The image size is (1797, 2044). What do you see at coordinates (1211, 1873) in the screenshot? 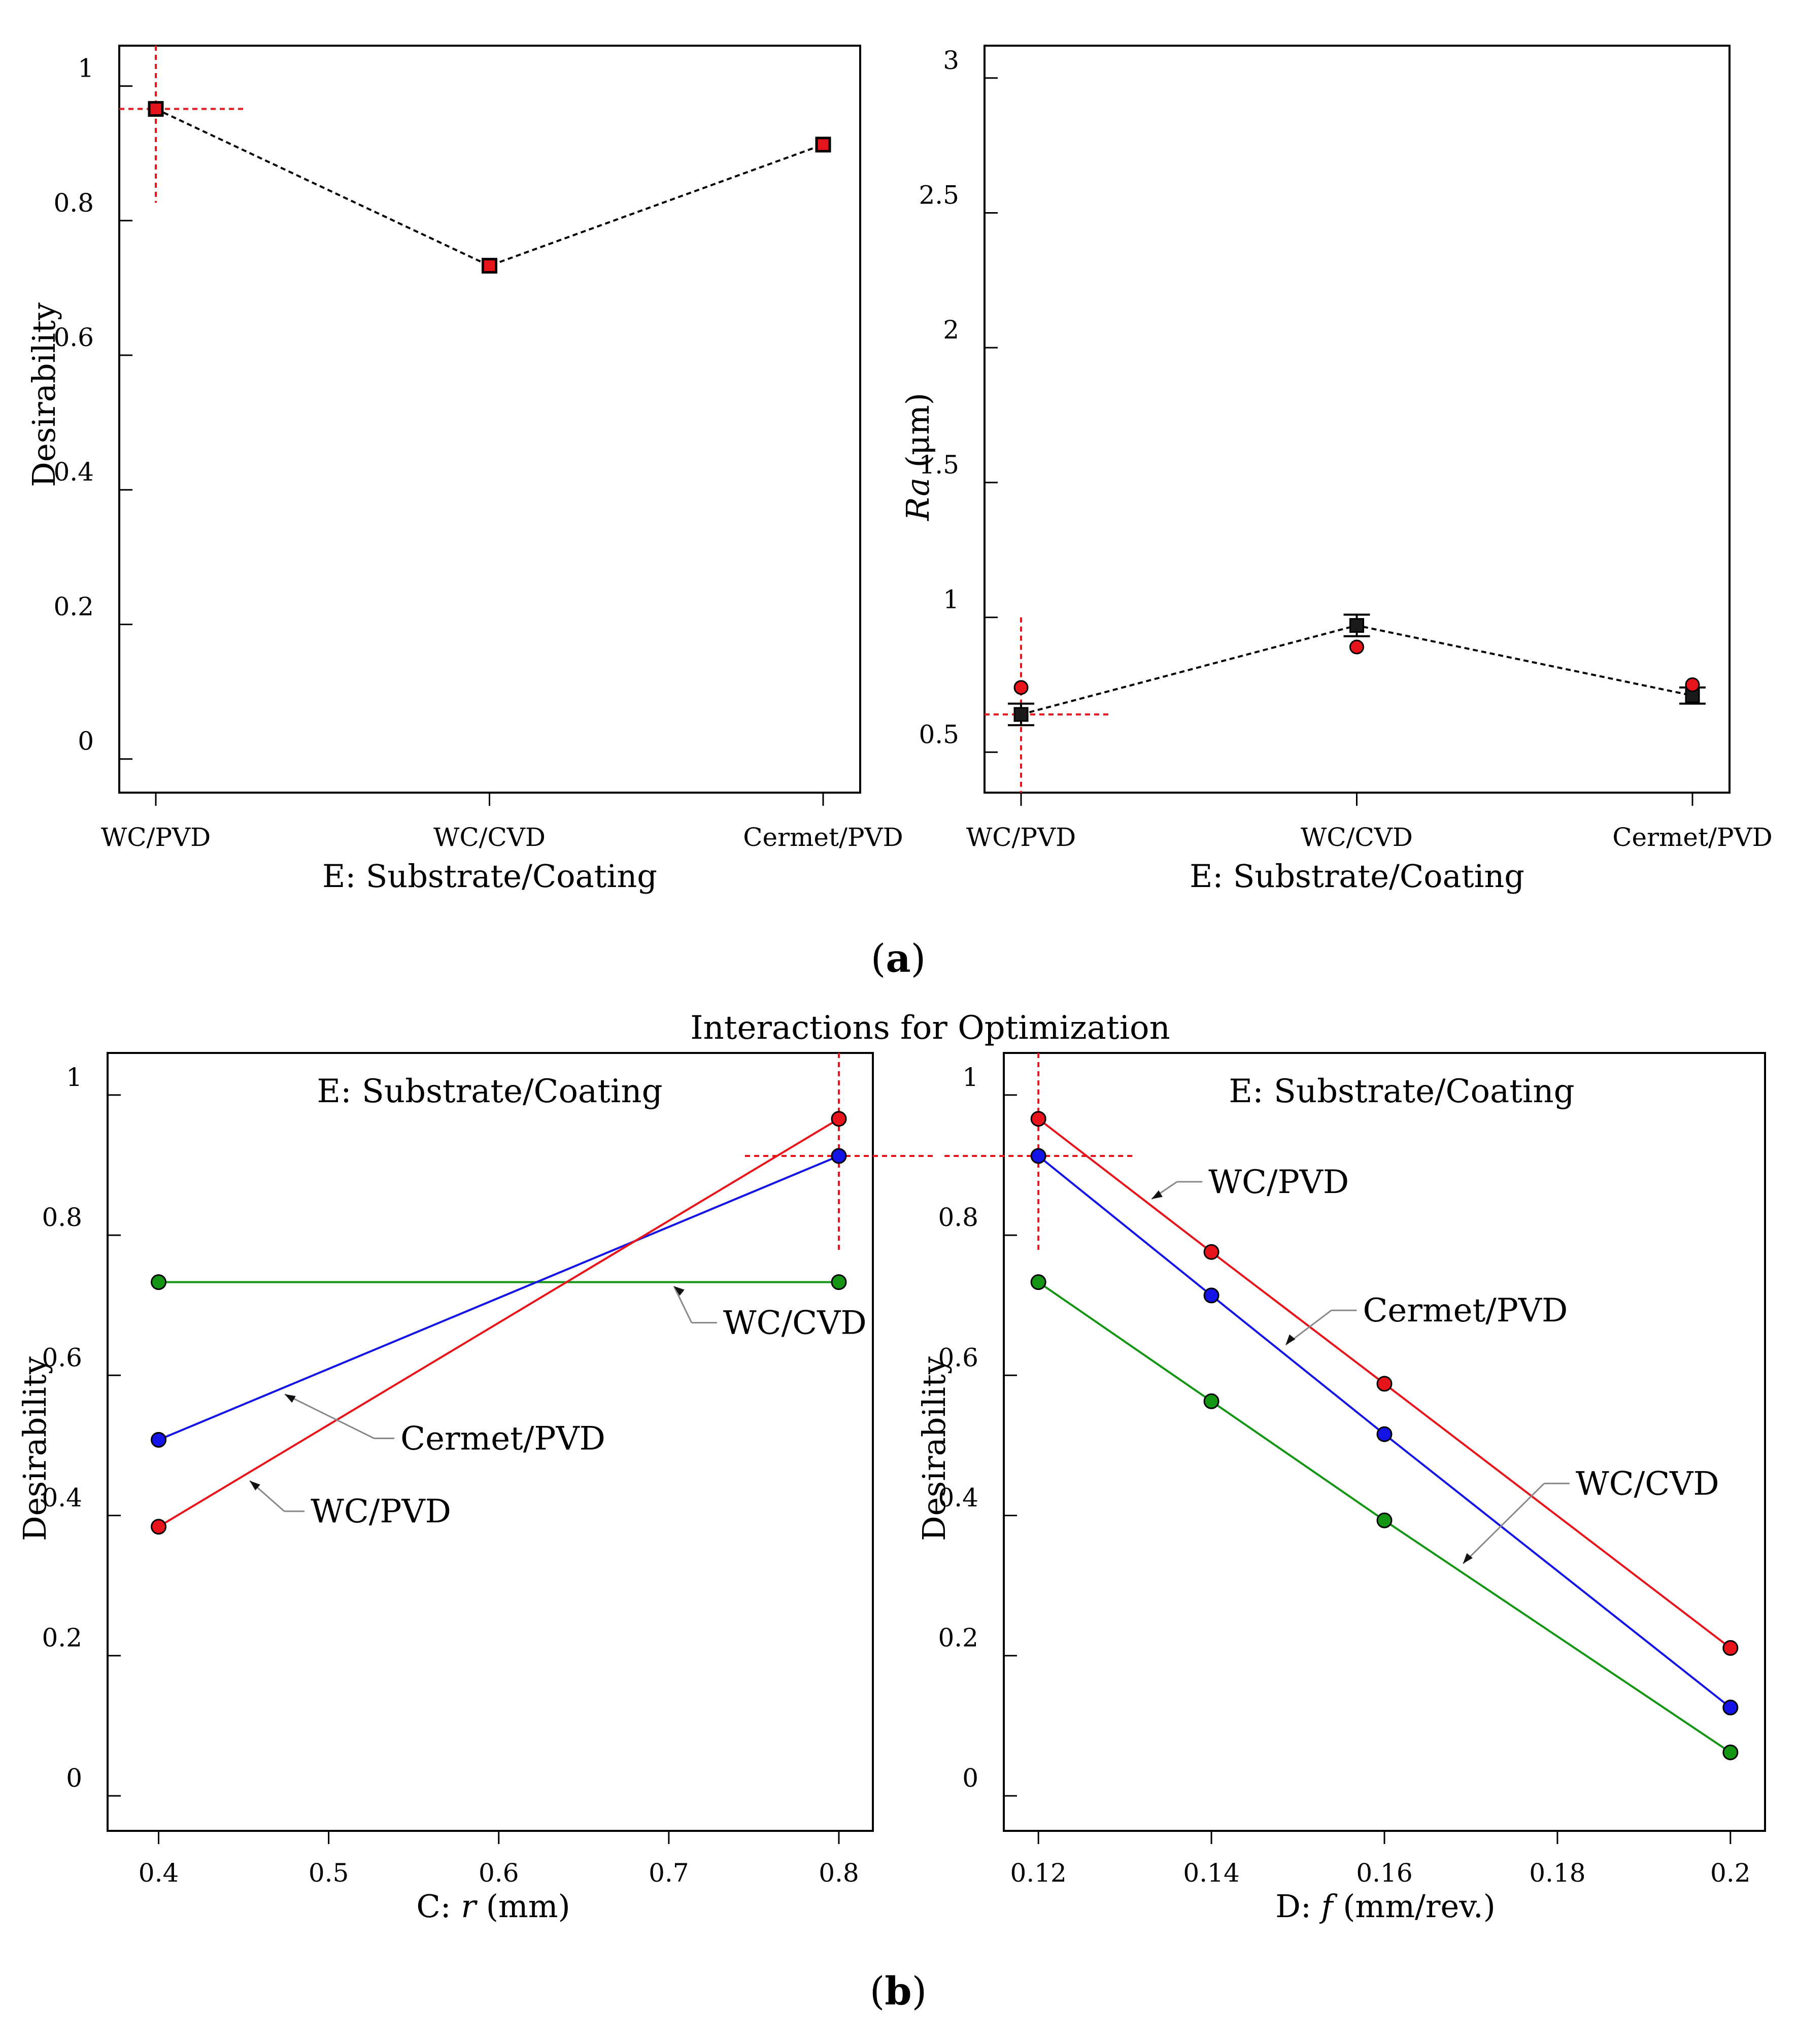
I see `chart-b2-x-tick-label: 0.14` at bounding box center [1211, 1873].